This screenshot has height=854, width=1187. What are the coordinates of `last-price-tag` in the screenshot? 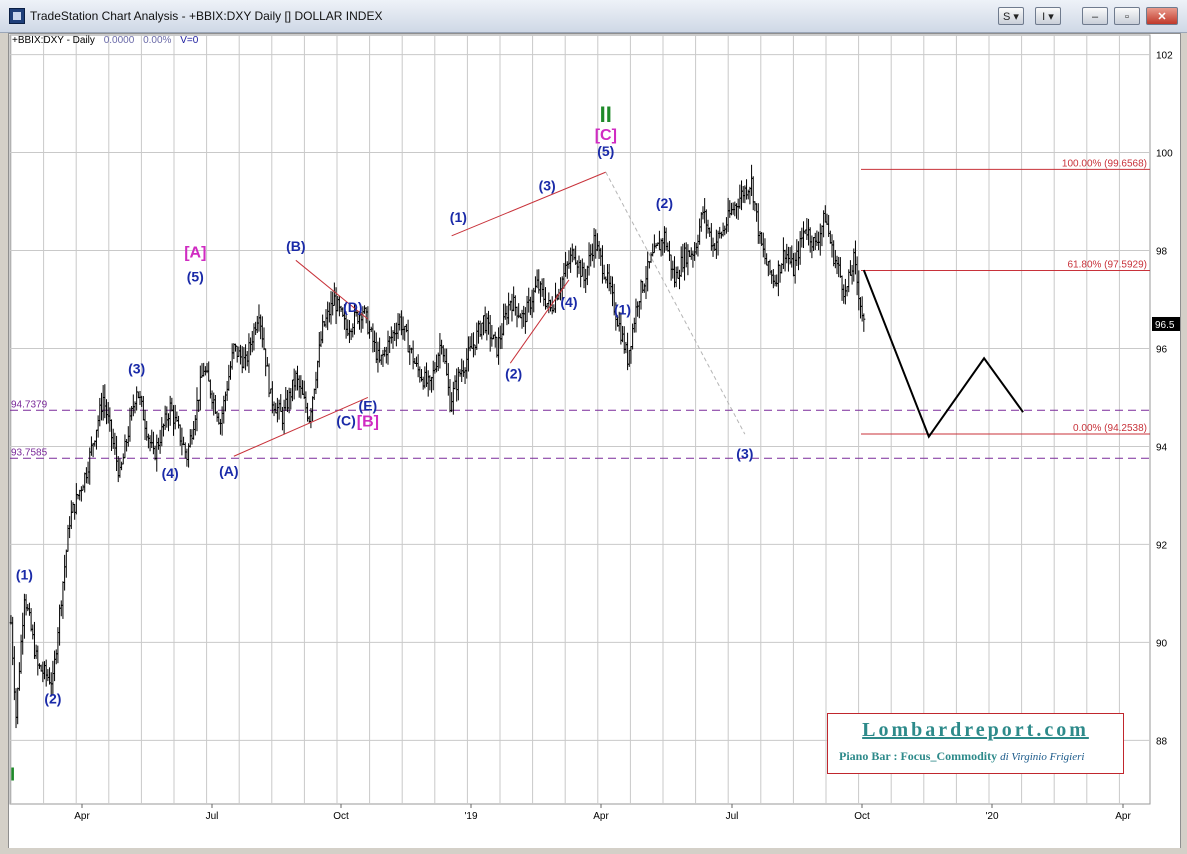 It's located at (1166, 323).